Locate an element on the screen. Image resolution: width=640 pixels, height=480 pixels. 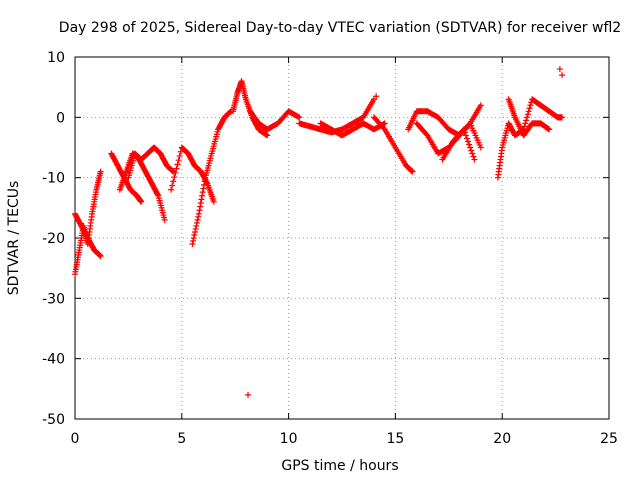
y-tick-label: -40 is located at coordinates (53, 360).